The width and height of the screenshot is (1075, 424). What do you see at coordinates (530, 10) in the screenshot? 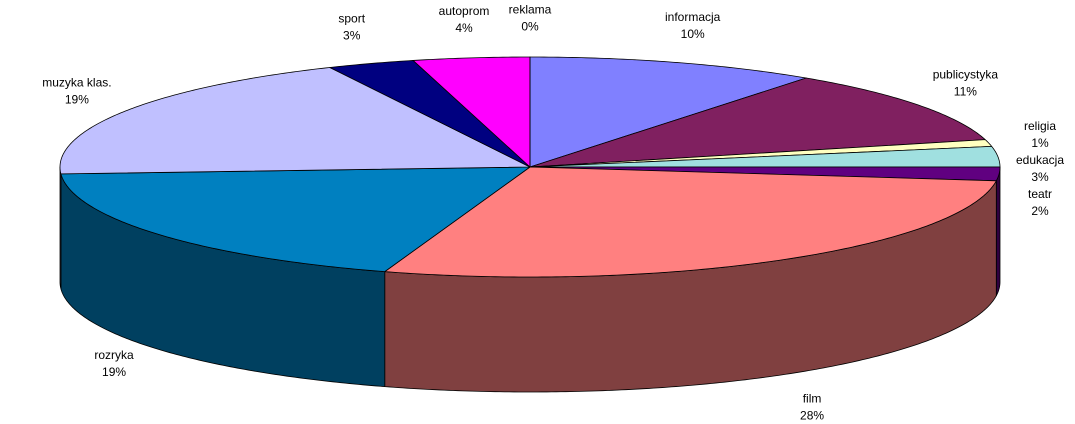
I see `slice-label: reklama` at bounding box center [530, 10].